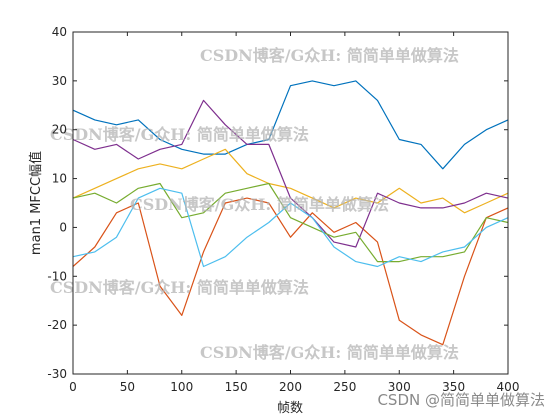 The image size is (560, 420). What do you see at coordinates (453, 387) in the screenshot?
I see `x-tick-label: 350` at bounding box center [453, 387].